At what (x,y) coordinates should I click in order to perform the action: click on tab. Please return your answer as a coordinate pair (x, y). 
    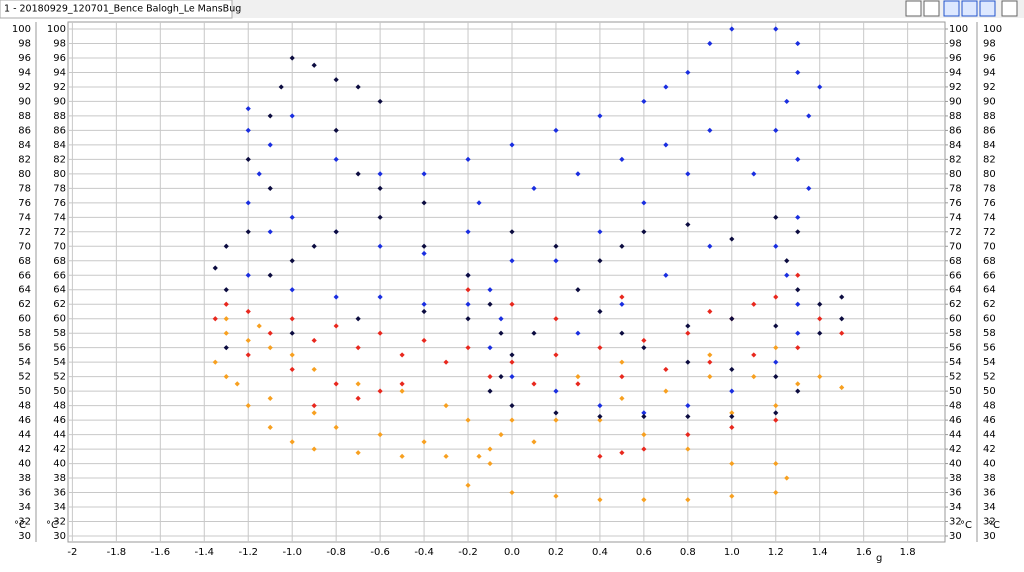
    Looking at the image, I should click on (116, 9).